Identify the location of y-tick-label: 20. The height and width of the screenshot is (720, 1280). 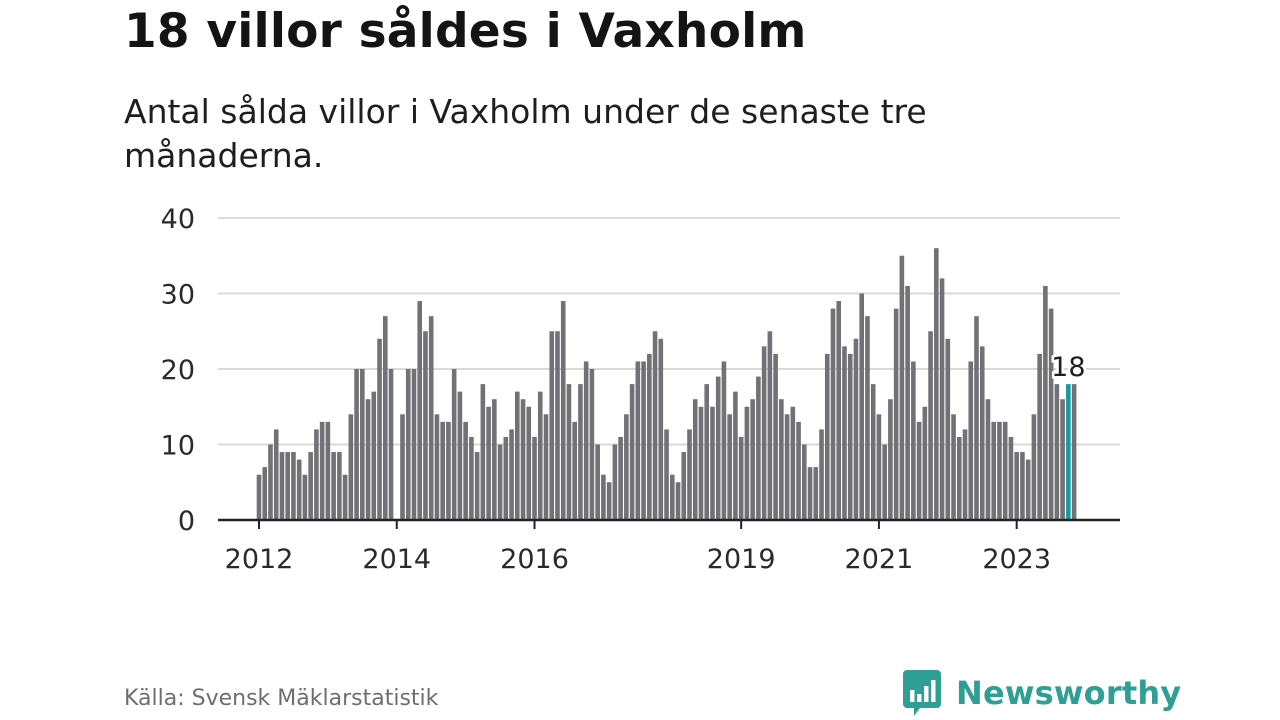
(178, 370).